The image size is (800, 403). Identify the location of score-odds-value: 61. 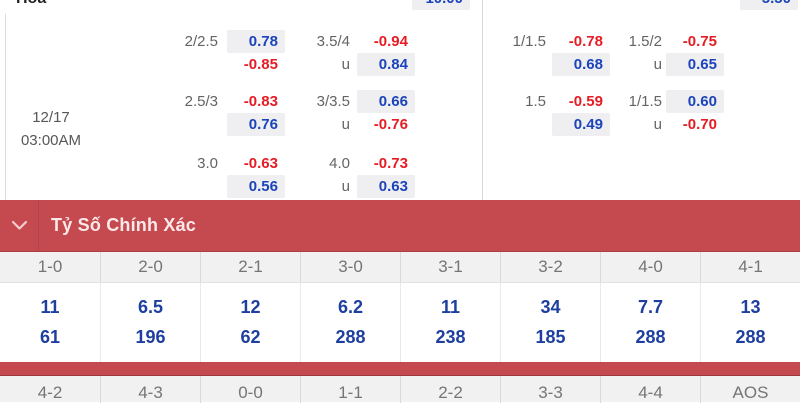
(50, 337).